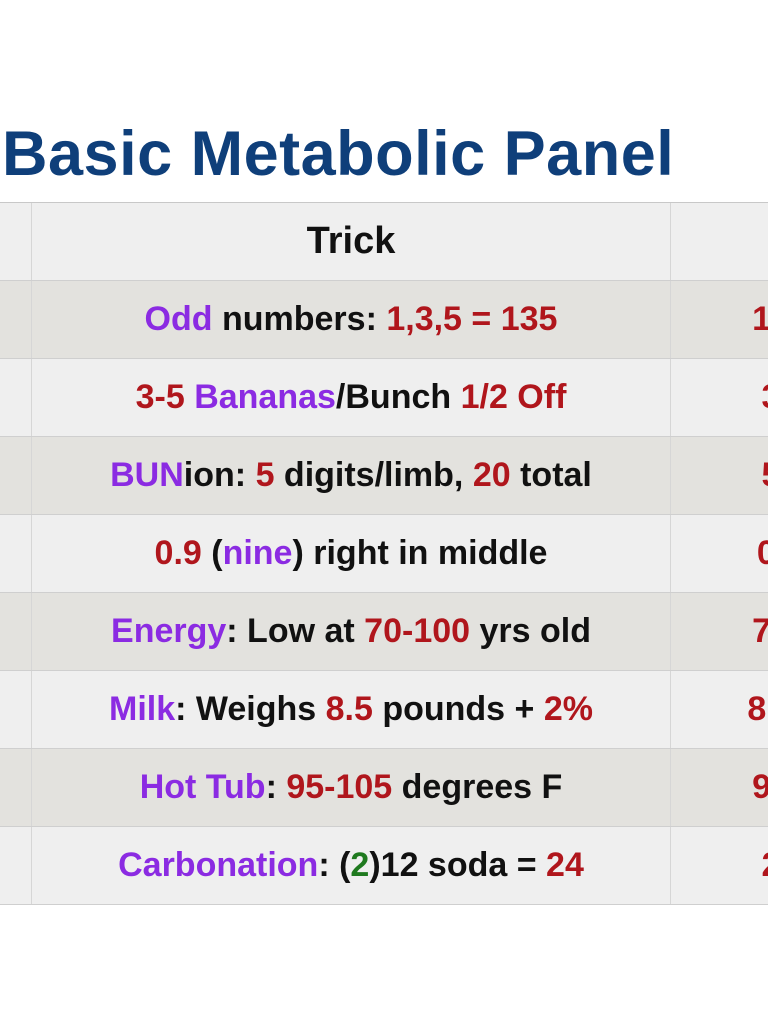 This screenshot has width=768, height=1024. I want to click on text-segment: )12 soda =, so click(458, 865).